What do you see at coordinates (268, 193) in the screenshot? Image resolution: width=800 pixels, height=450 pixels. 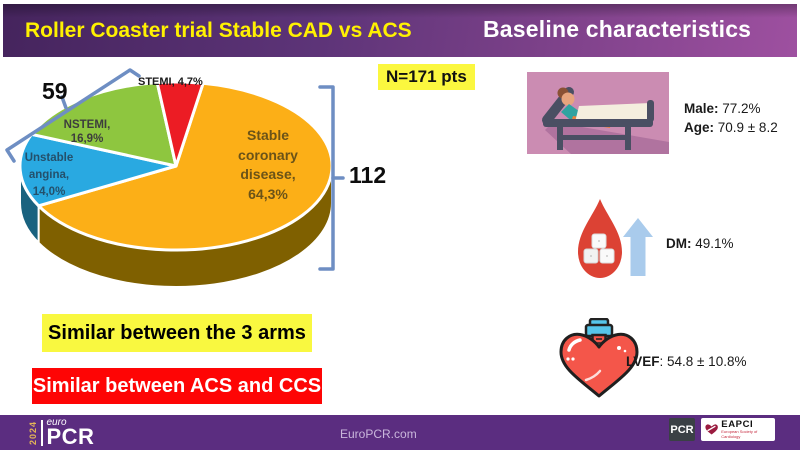 I see `slice-label-line: 64,3%` at bounding box center [268, 193].